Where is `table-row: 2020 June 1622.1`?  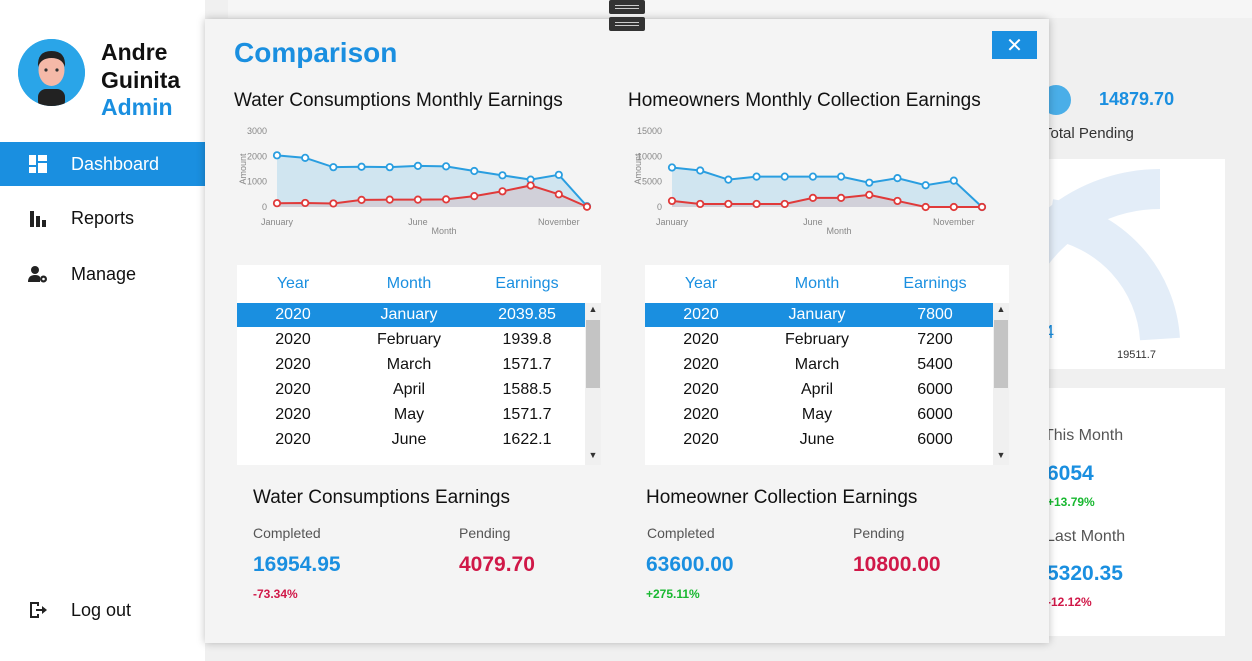
table-row: 2020 June 1622.1 is located at coordinates (411, 440).